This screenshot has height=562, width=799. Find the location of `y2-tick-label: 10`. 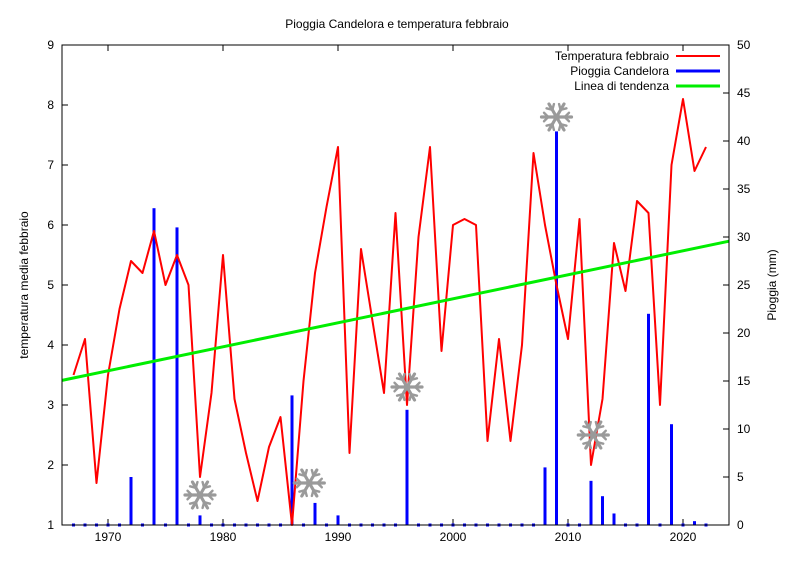

y2-tick-label: 10 is located at coordinates (744, 429).